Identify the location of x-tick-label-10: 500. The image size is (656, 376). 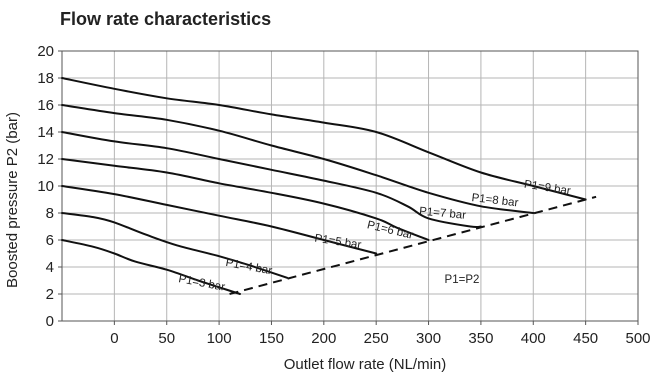
(637, 338).